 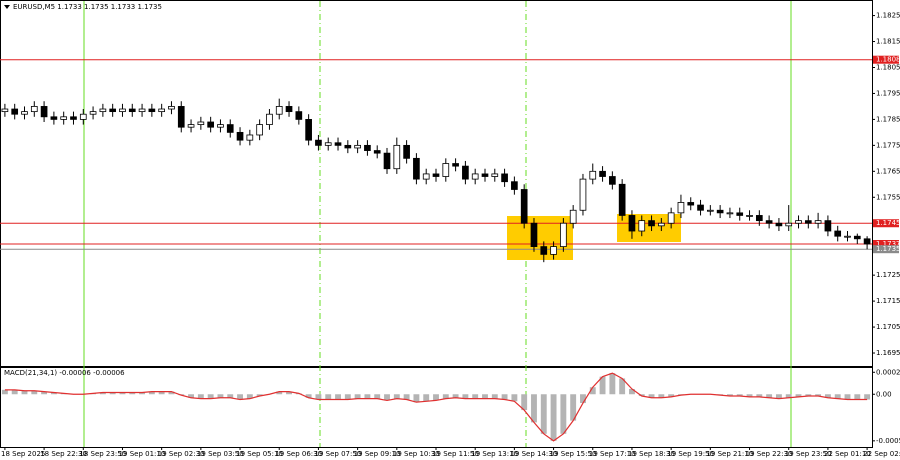 What do you see at coordinates (690, 454) in the screenshot?
I see `x-tick-label: 19 Sep 19:50` at bounding box center [690, 454].